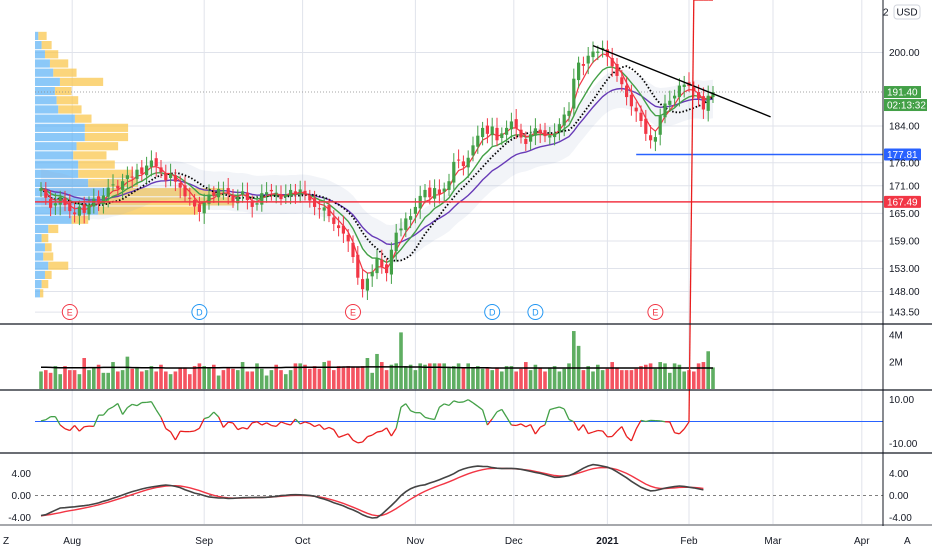  Describe the element at coordinates (72, 541) in the screenshot. I see `time-tick-label: Aug` at that location.